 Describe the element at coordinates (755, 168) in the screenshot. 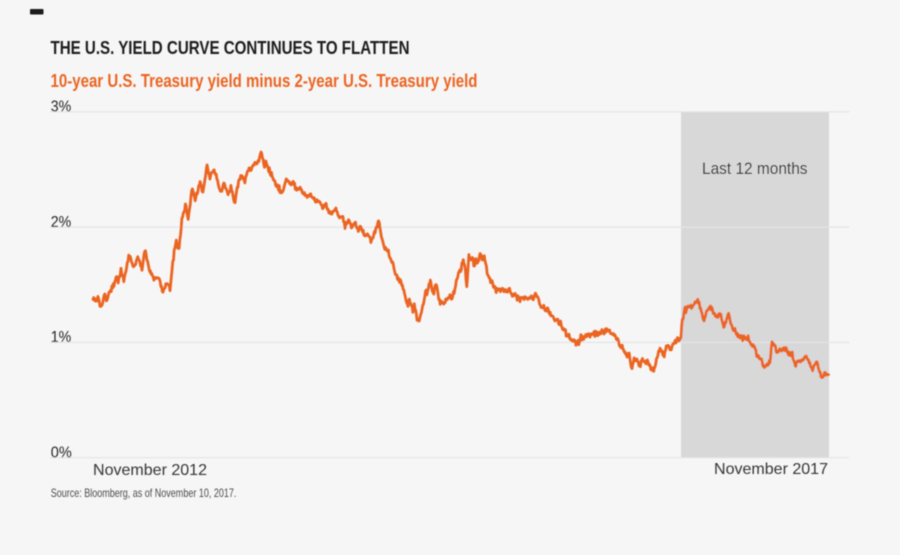

I see `svg-text: Last 12 months` at that location.